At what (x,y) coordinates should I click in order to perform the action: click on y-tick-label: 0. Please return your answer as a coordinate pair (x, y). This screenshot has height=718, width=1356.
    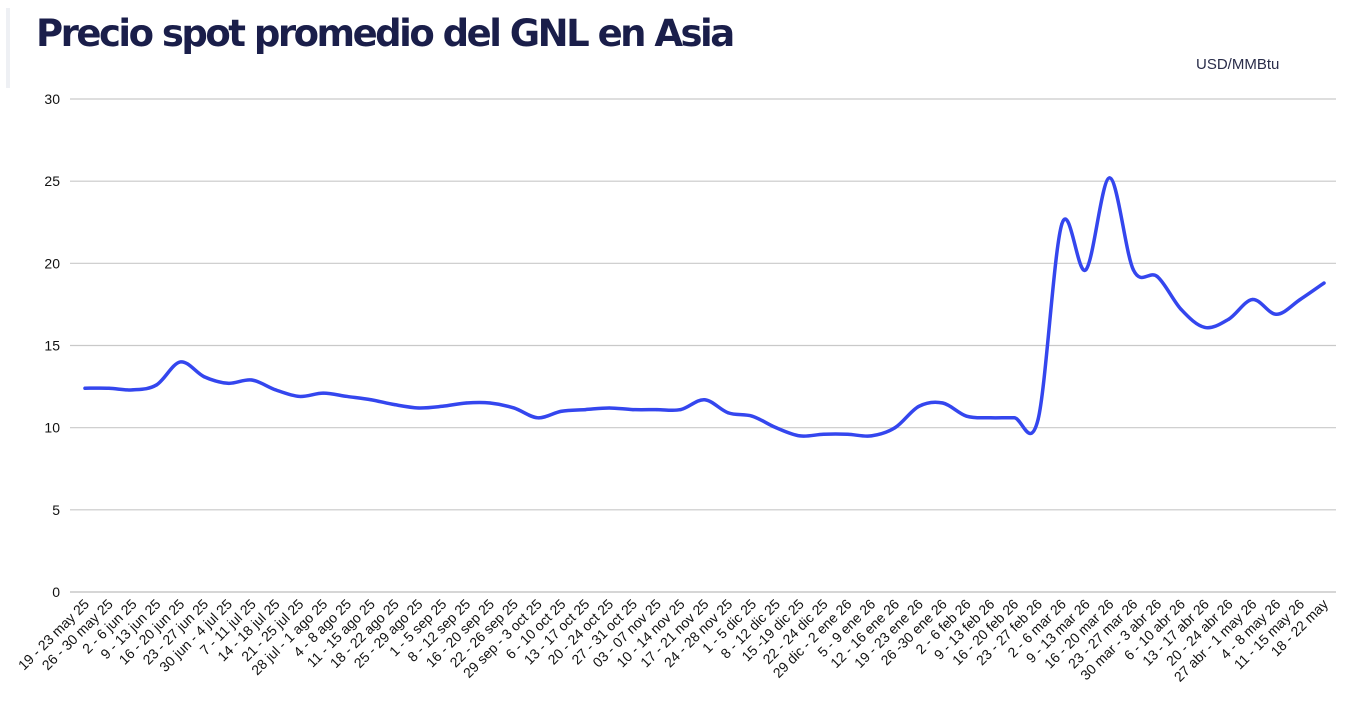
    Looking at the image, I should click on (56, 592).